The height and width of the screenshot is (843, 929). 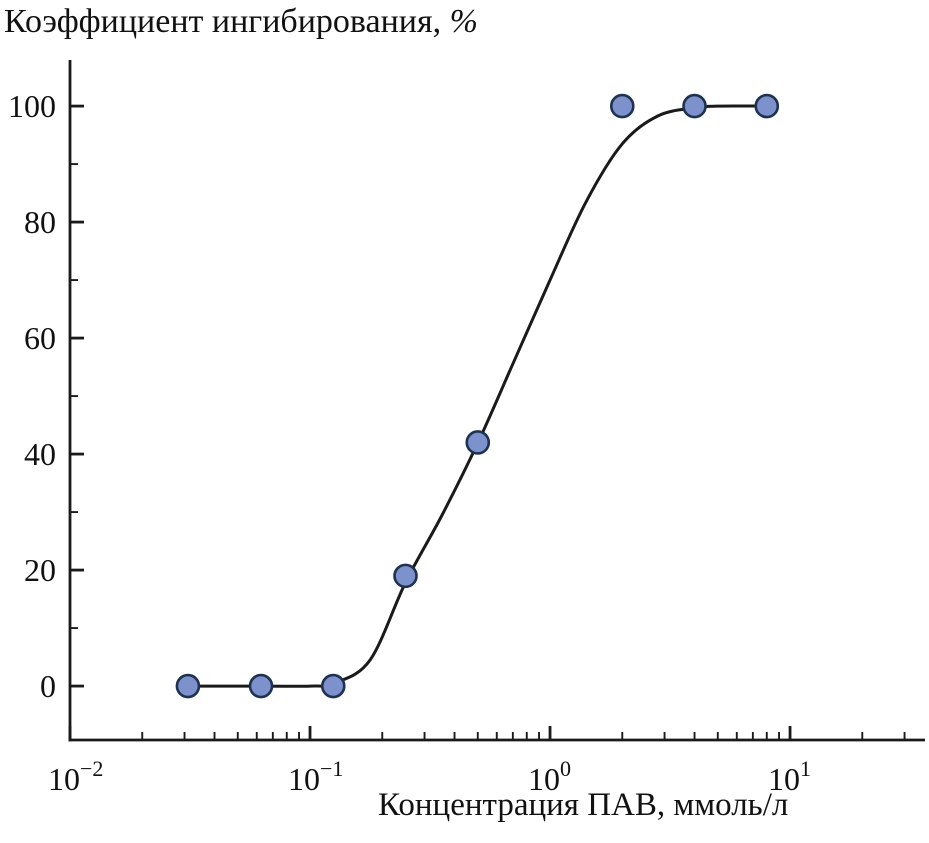 What do you see at coordinates (40, 570) in the screenshot?
I see `y-tick-label: 20` at bounding box center [40, 570].